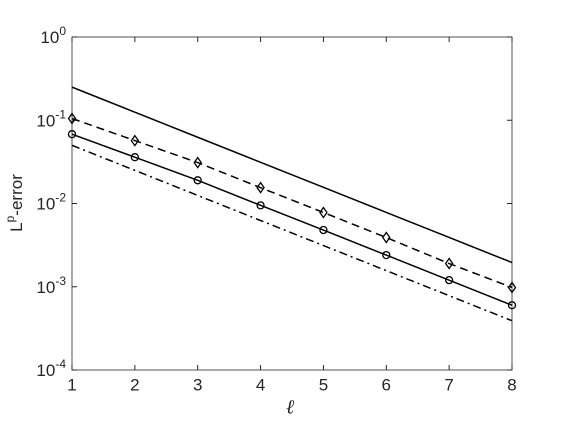 This screenshot has height=424, width=565. I want to click on y-tick-label: 10⁻³, so click(51, 285).